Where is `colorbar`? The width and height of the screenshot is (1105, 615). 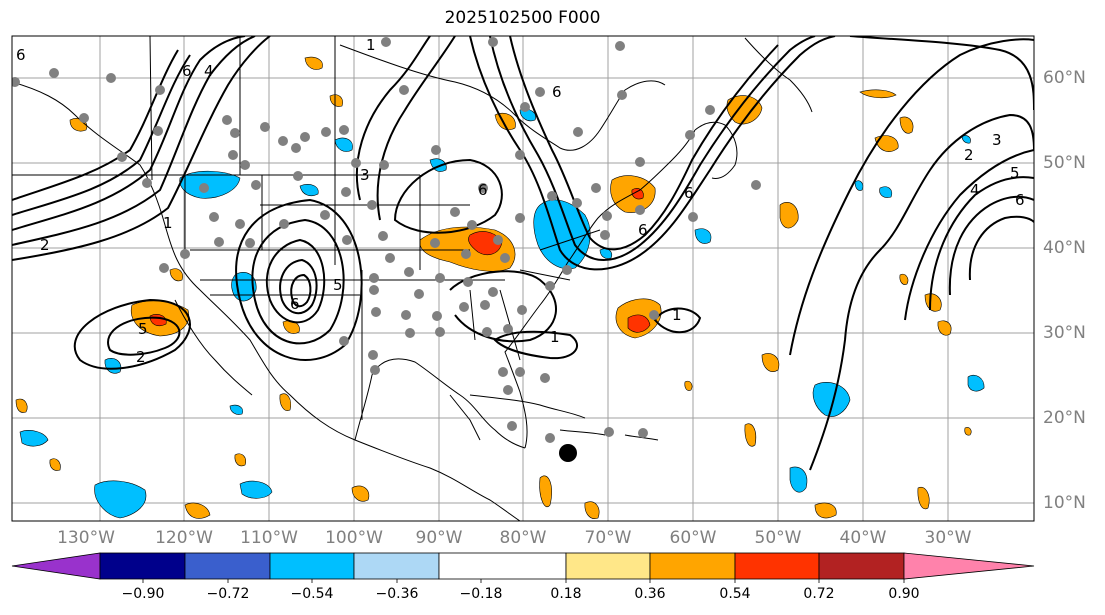
colorbar is located at coordinates (523, 567).